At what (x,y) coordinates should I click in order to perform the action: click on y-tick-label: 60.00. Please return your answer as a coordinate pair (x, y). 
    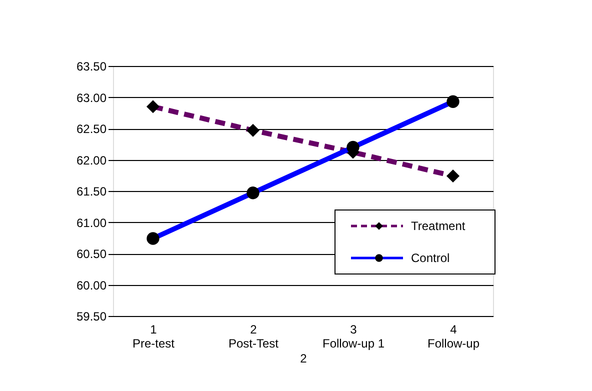
    Looking at the image, I should click on (91, 285).